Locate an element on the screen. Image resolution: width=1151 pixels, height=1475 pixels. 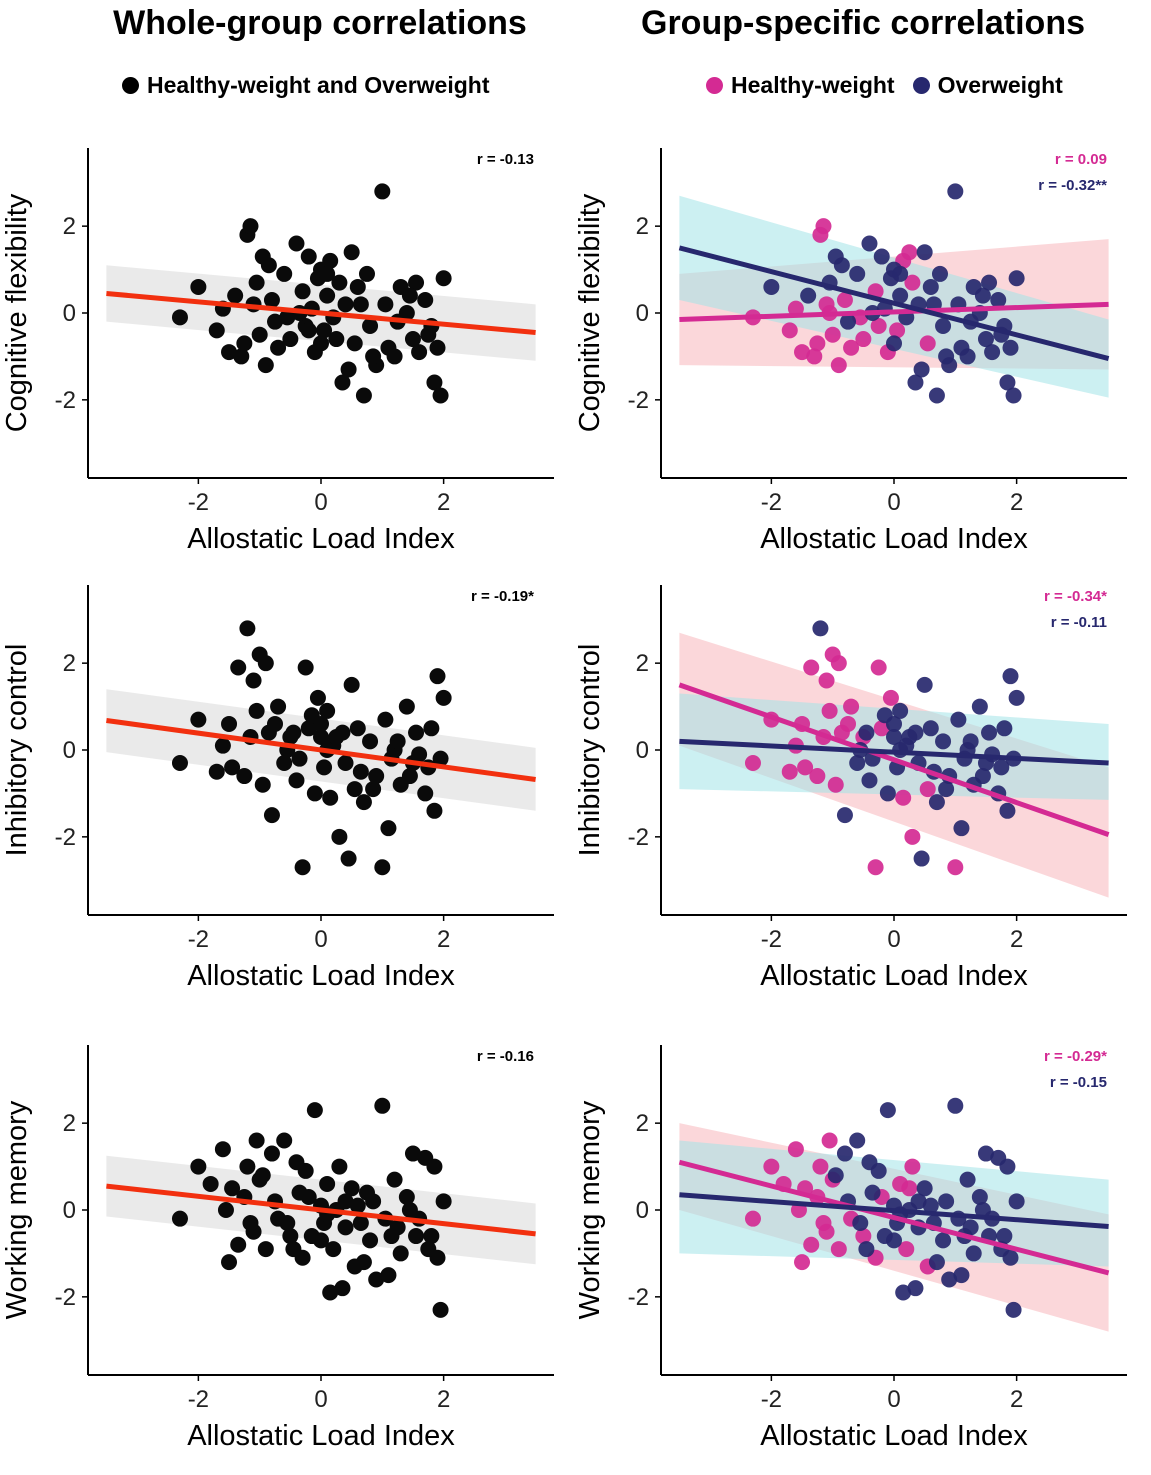
y-axis-label: Working memory is located at coordinates (17, 1209).